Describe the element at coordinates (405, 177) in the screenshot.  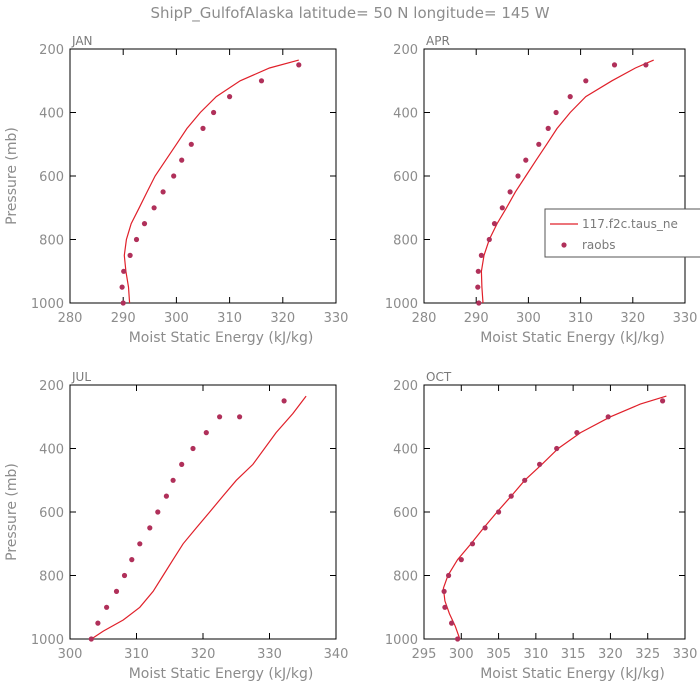
I see `y-tick-label: 600` at that location.